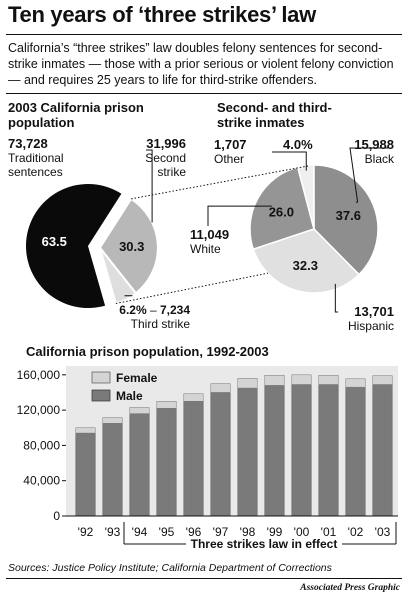  I want to click on bracket-label: Three strikes law in effect, so click(264, 544).